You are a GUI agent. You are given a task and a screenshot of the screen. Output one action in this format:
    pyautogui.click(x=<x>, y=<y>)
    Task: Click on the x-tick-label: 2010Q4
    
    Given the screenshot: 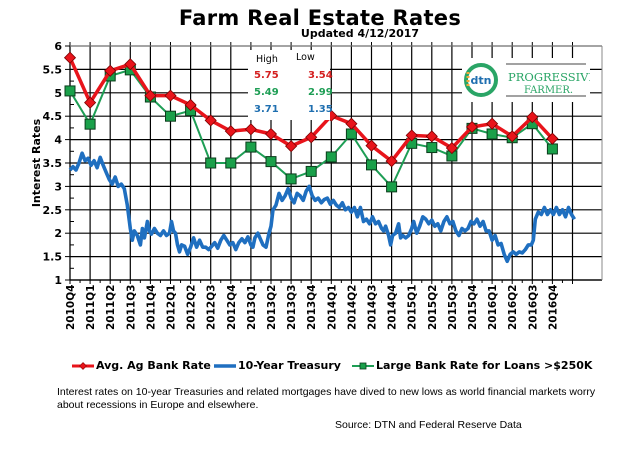 What is the action you would take?
    pyautogui.click(x=71, y=307)
    